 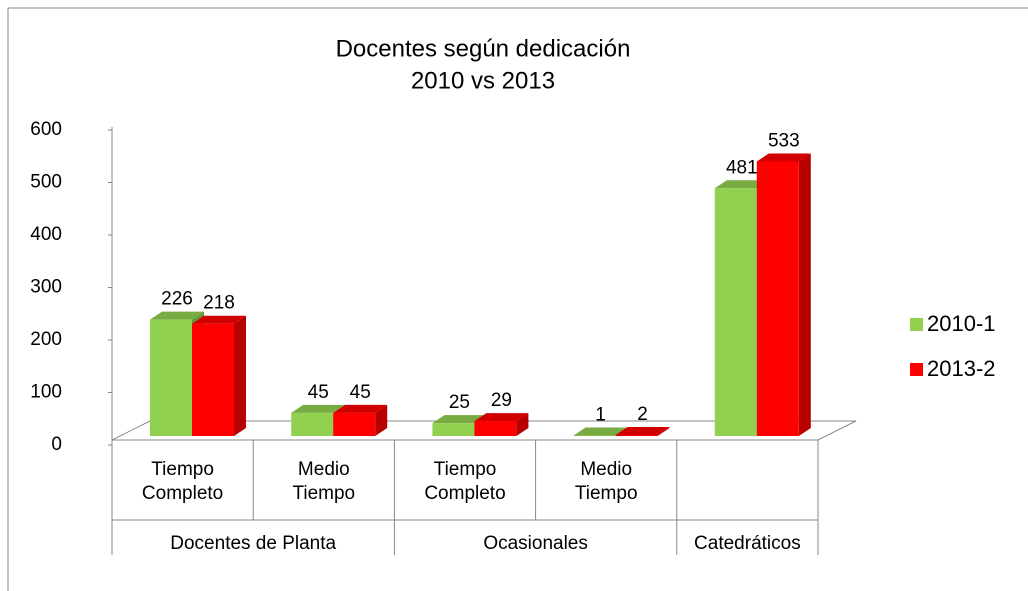 I want to click on y-tick-label: 600, so click(x=46, y=129).